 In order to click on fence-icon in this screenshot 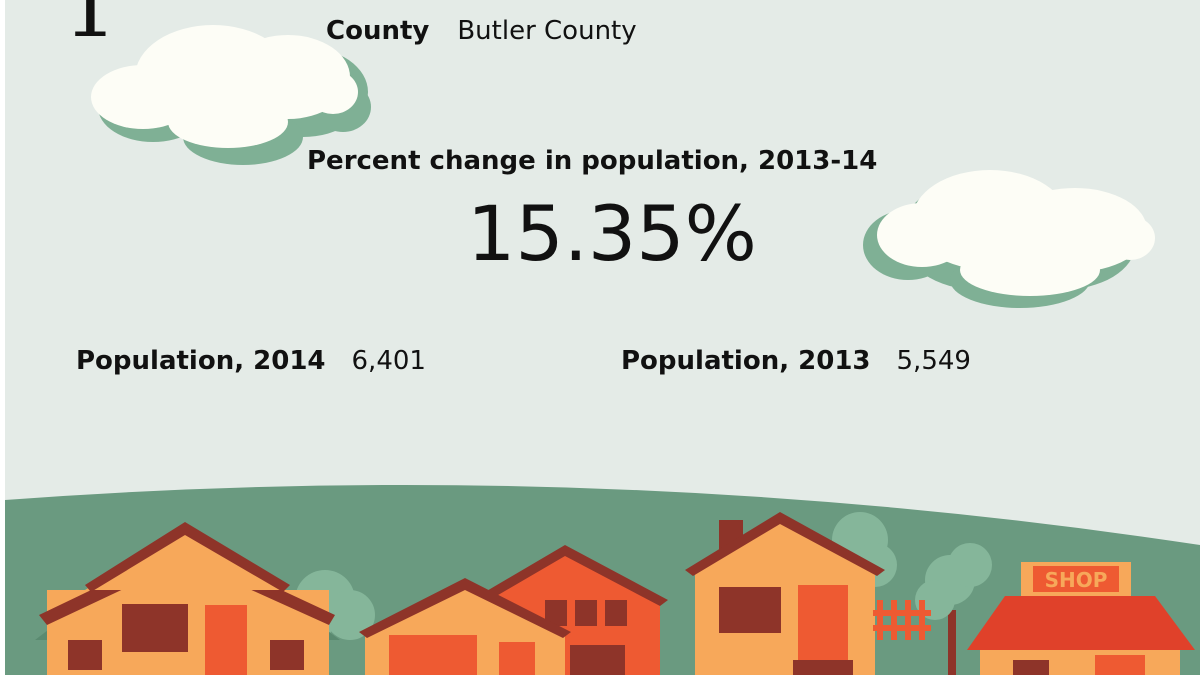, I will do `click(902, 620)`.